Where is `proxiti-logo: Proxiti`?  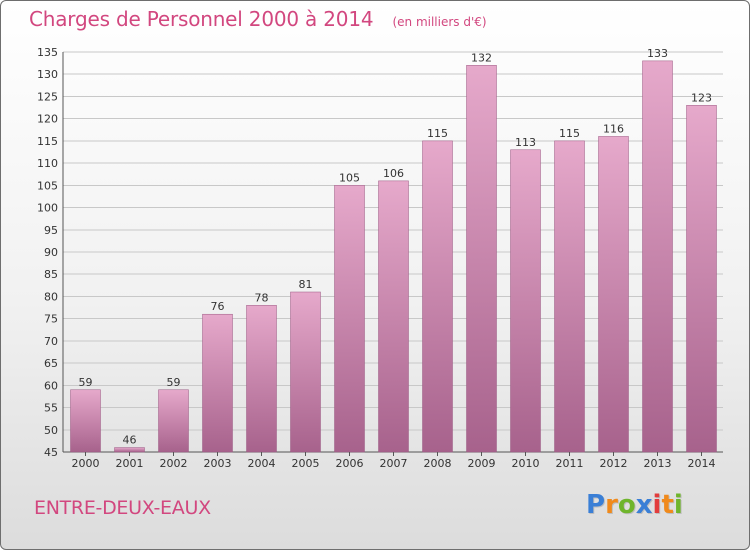 proxiti-logo: Proxiti is located at coordinates (634, 505).